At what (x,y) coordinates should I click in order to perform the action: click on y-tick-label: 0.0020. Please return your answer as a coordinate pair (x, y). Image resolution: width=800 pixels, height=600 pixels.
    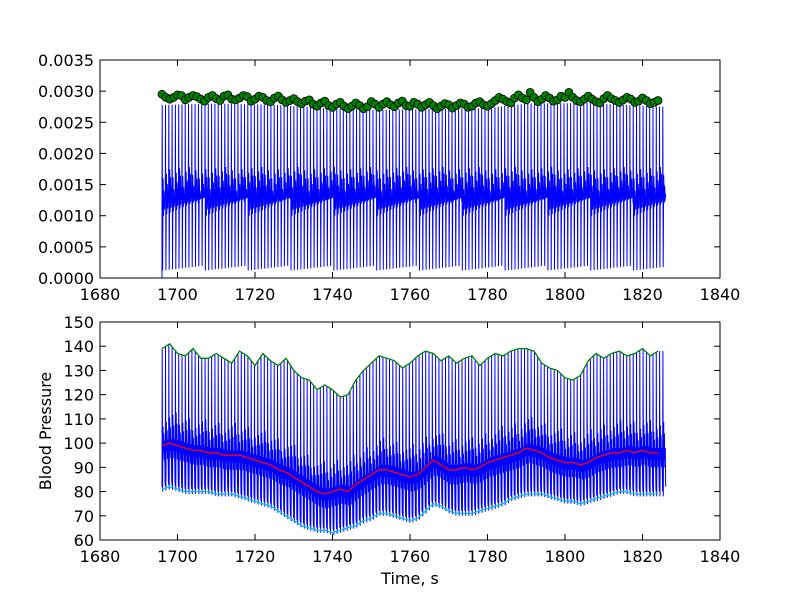
    Looking at the image, I should click on (66, 153).